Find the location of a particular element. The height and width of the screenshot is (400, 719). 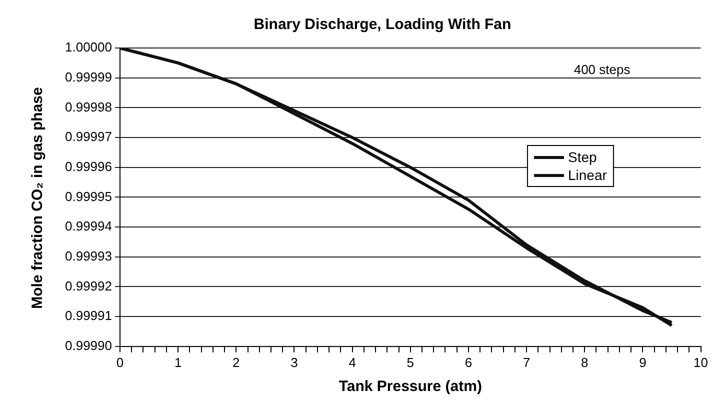

y-tick-label: 0.99995 is located at coordinates (88, 196).